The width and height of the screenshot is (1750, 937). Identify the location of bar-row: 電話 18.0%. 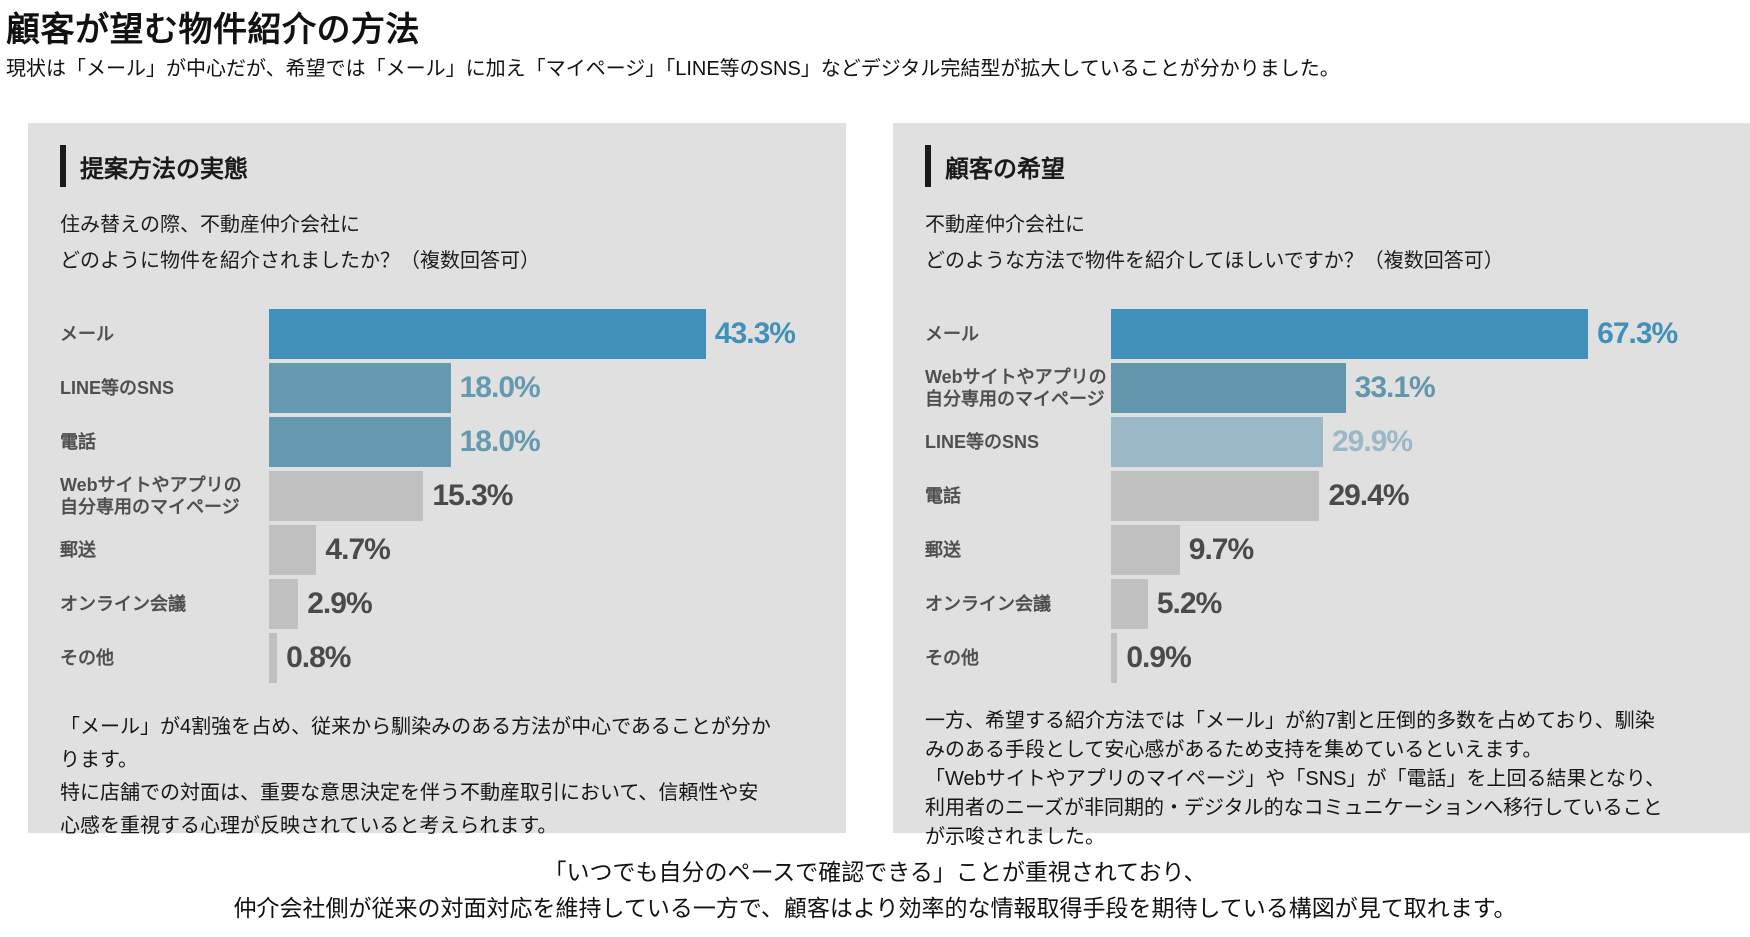
(437, 442).